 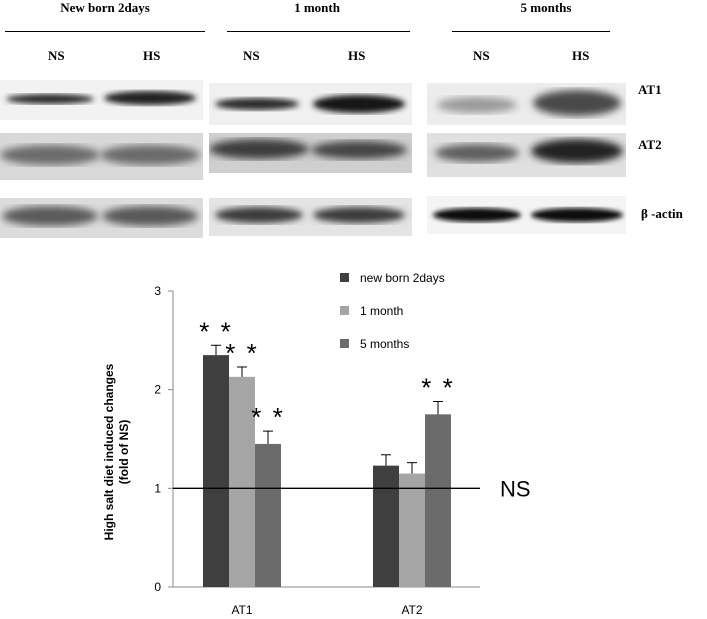 What do you see at coordinates (662, 213) in the screenshot?
I see `row-label-beta-actin: β -actin` at bounding box center [662, 213].